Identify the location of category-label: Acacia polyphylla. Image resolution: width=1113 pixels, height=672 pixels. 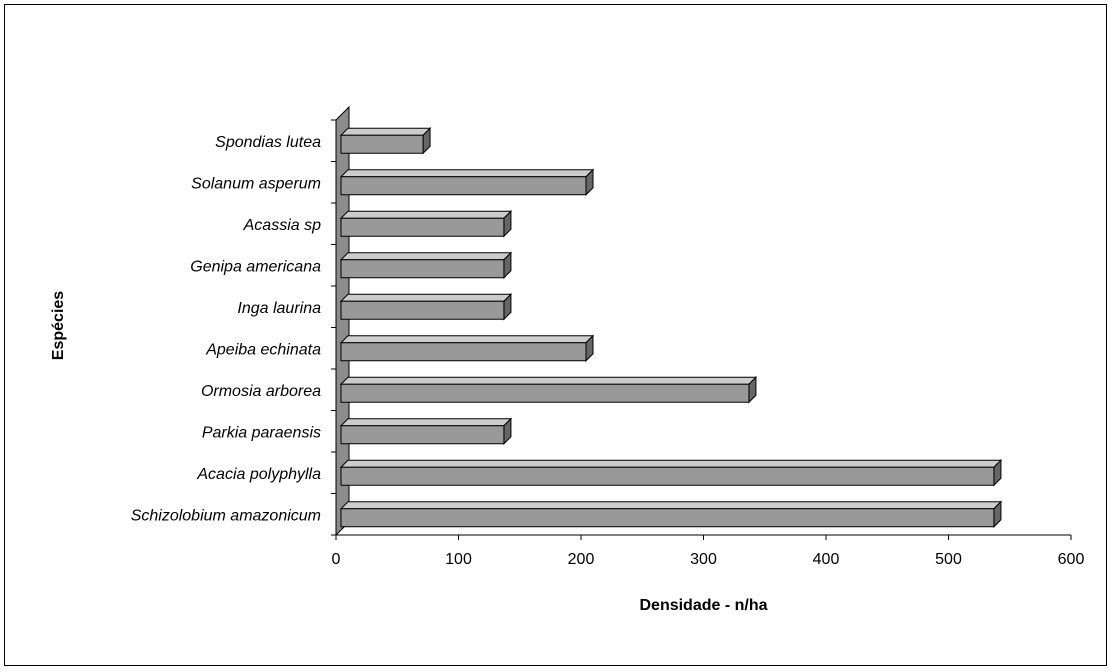
(258, 474).